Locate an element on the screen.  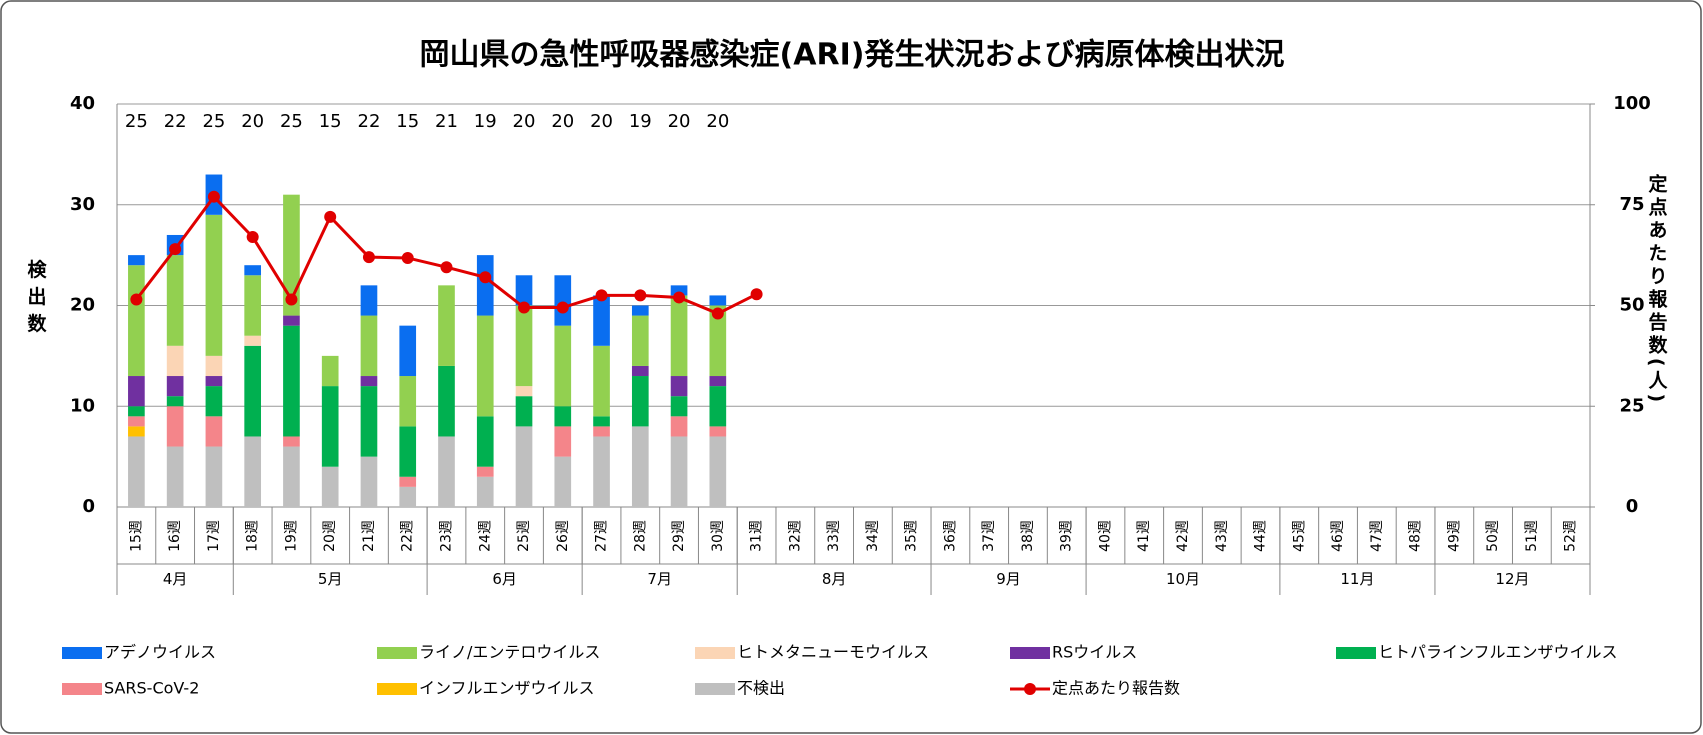
legend-label: ヒトパラインフルエンザウイルス is located at coordinates (1498, 652).